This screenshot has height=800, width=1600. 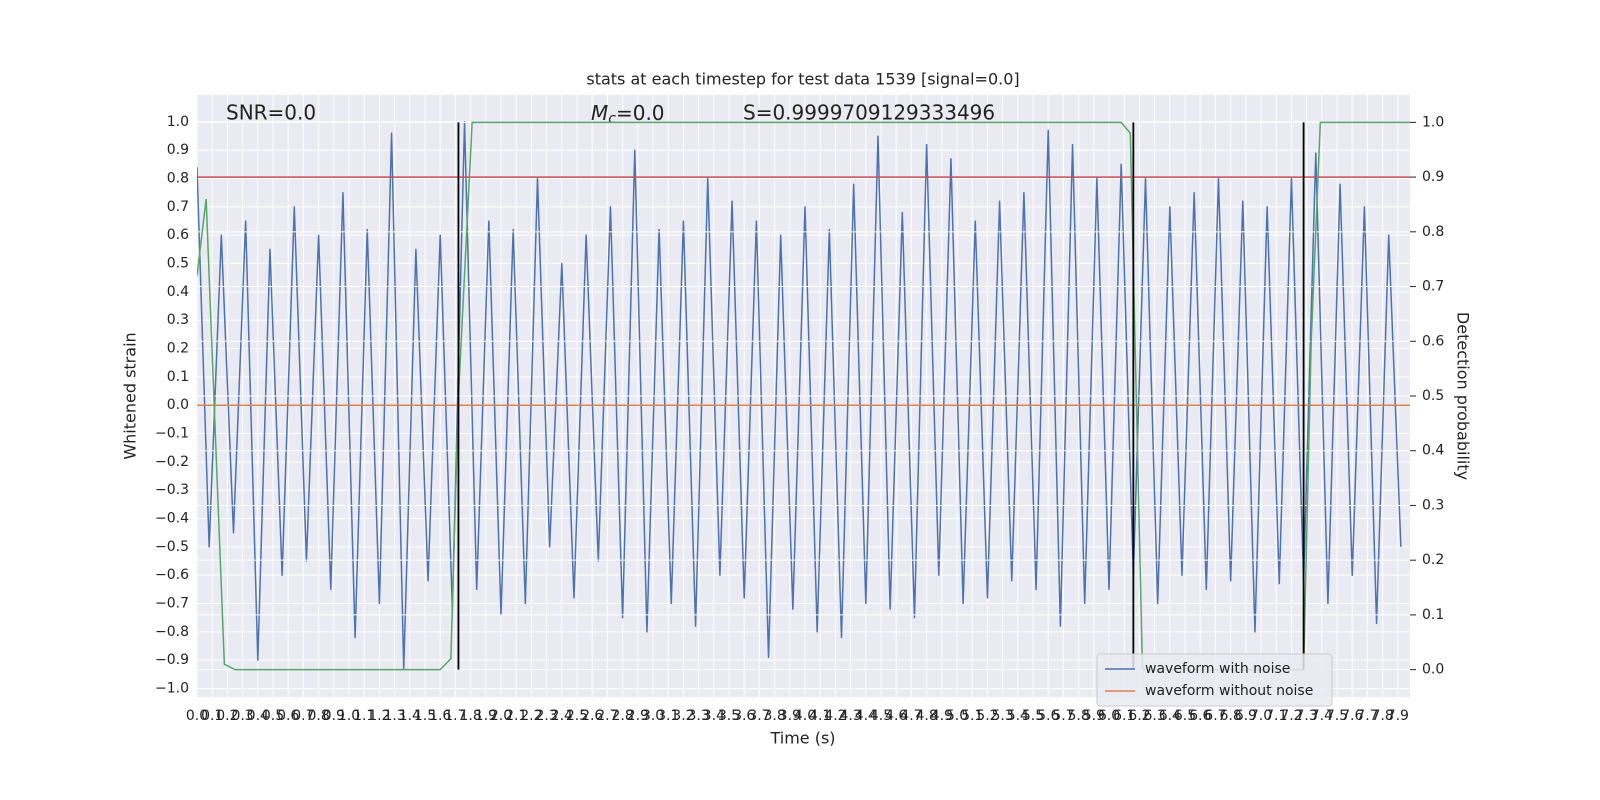 I want to click on x-tick-label: 2.3, so click(x=546, y=716).